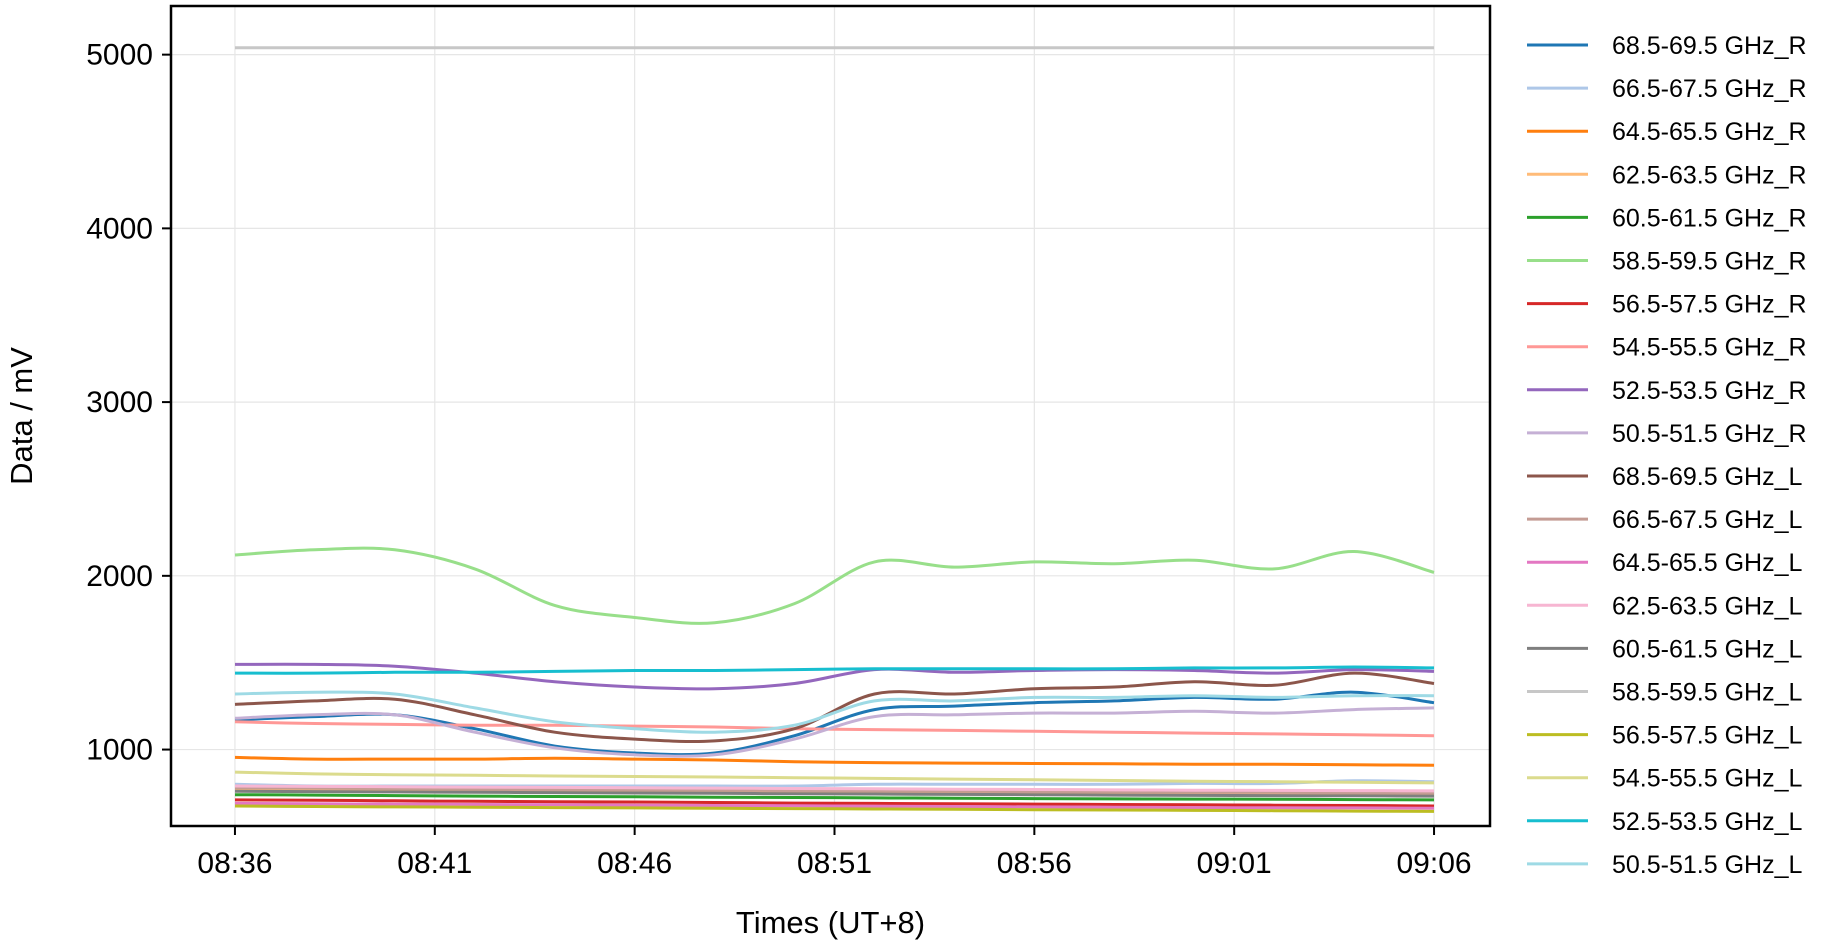  What do you see at coordinates (1034, 863) in the screenshot?
I see `x-tick-label: 08:56` at bounding box center [1034, 863].